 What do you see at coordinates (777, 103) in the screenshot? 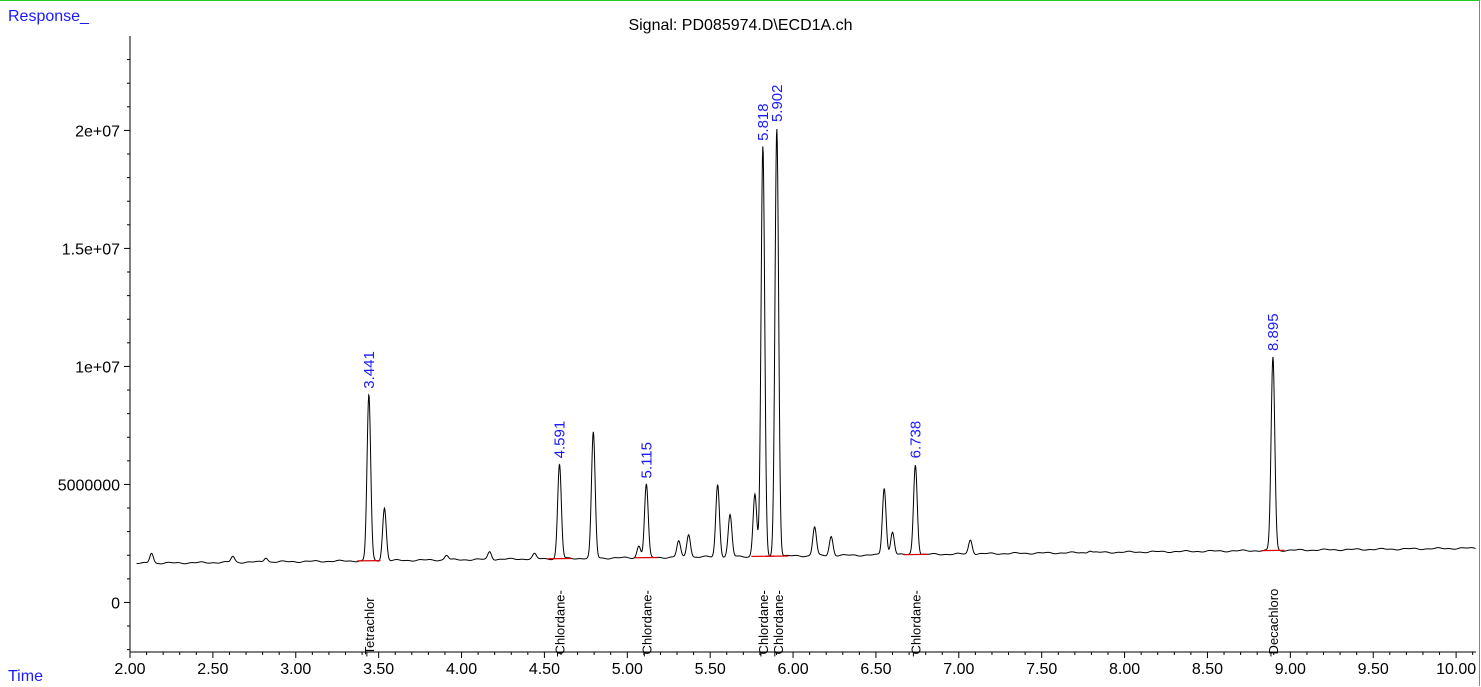
I see `peak-rt-label: 5.902` at bounding box center [777, 103].